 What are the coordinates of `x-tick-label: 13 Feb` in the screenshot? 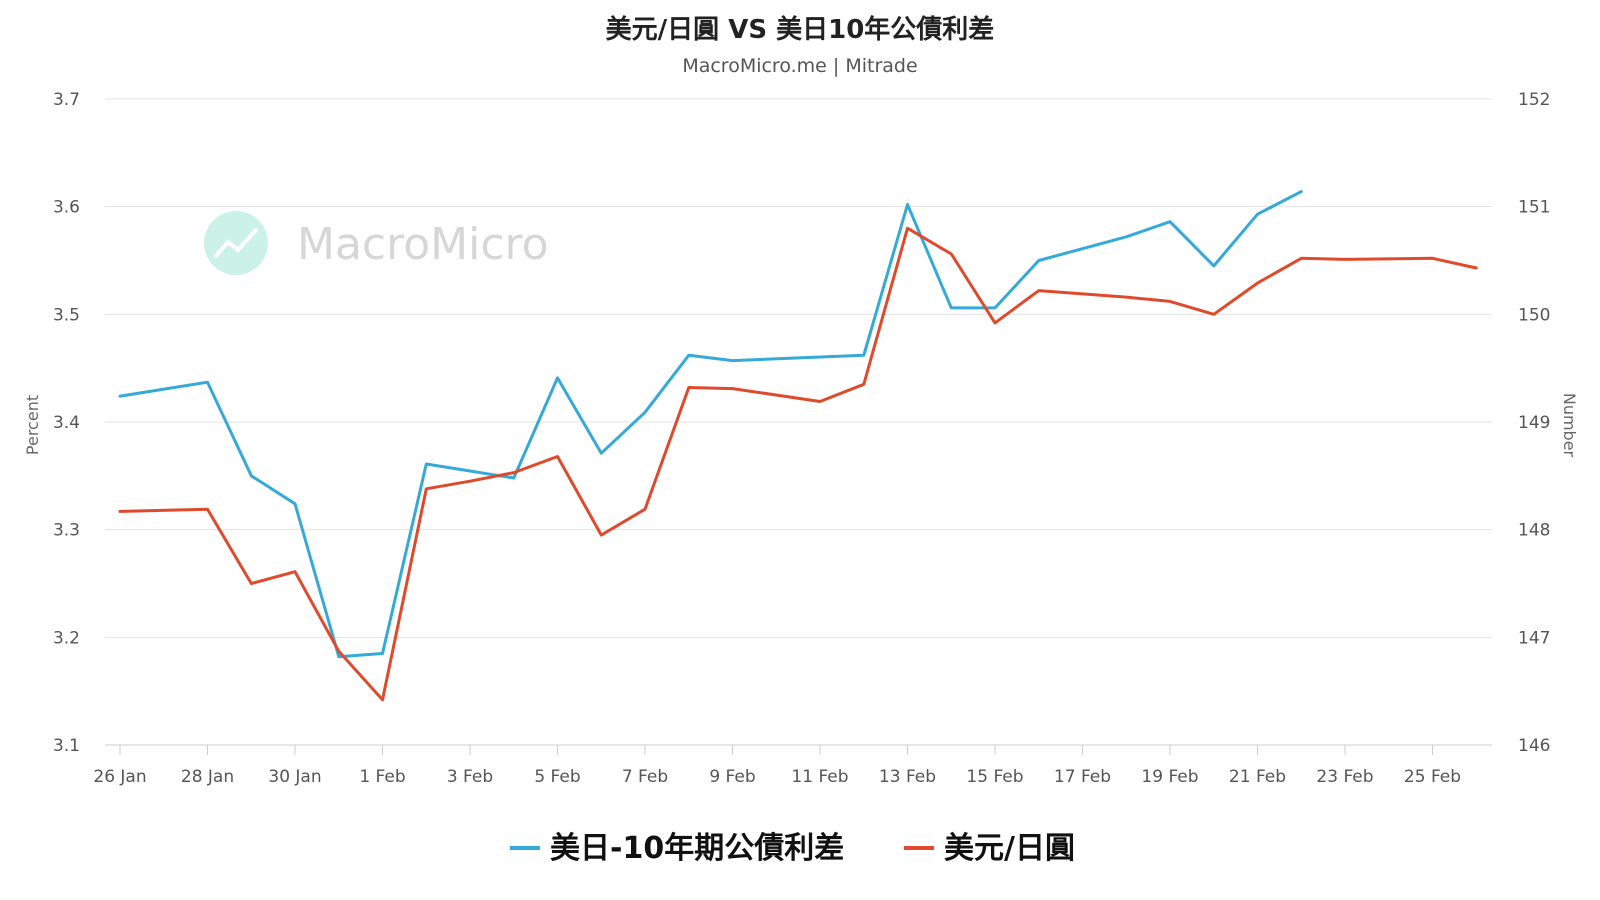 It's located at (907, 777).